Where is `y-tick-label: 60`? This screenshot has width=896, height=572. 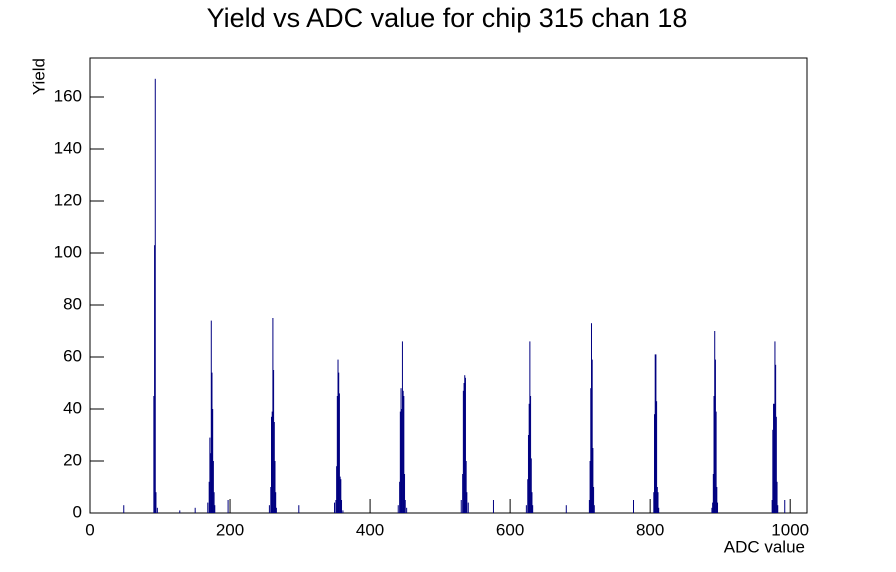 y-tick-label: 60 is located at coordinates (72, 355).